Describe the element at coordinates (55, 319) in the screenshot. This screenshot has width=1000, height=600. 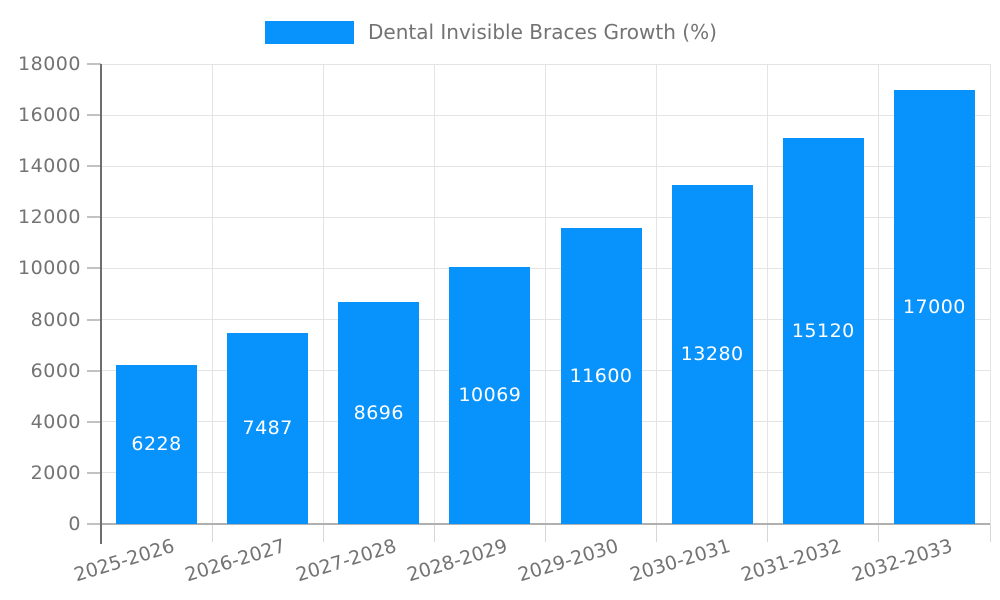
I see `y-axis-tick-label: 8000` at that location.